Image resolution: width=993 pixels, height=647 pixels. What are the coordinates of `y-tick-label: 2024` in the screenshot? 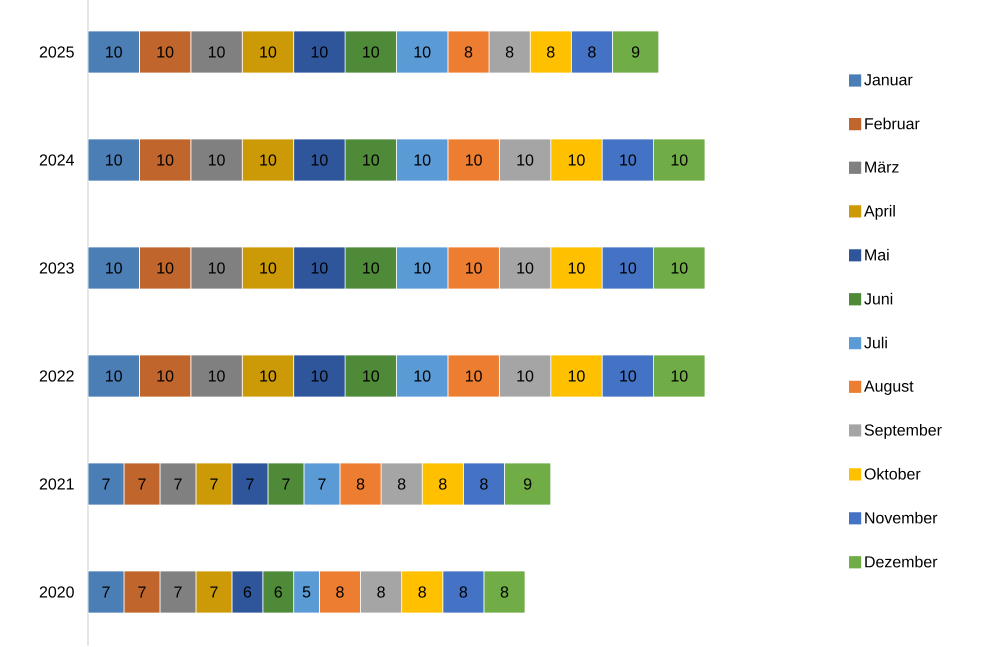 It's located at (57, 160).